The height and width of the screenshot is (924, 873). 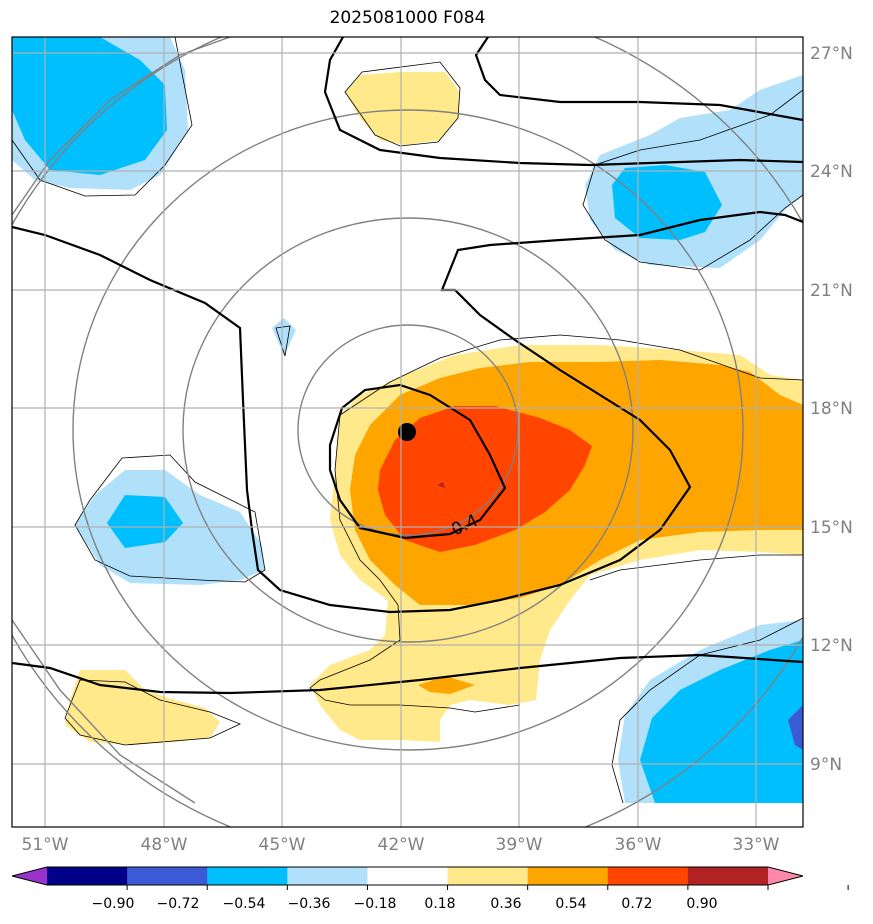 I want to click on yellow-region-southwest, so click(x=142, y=707).